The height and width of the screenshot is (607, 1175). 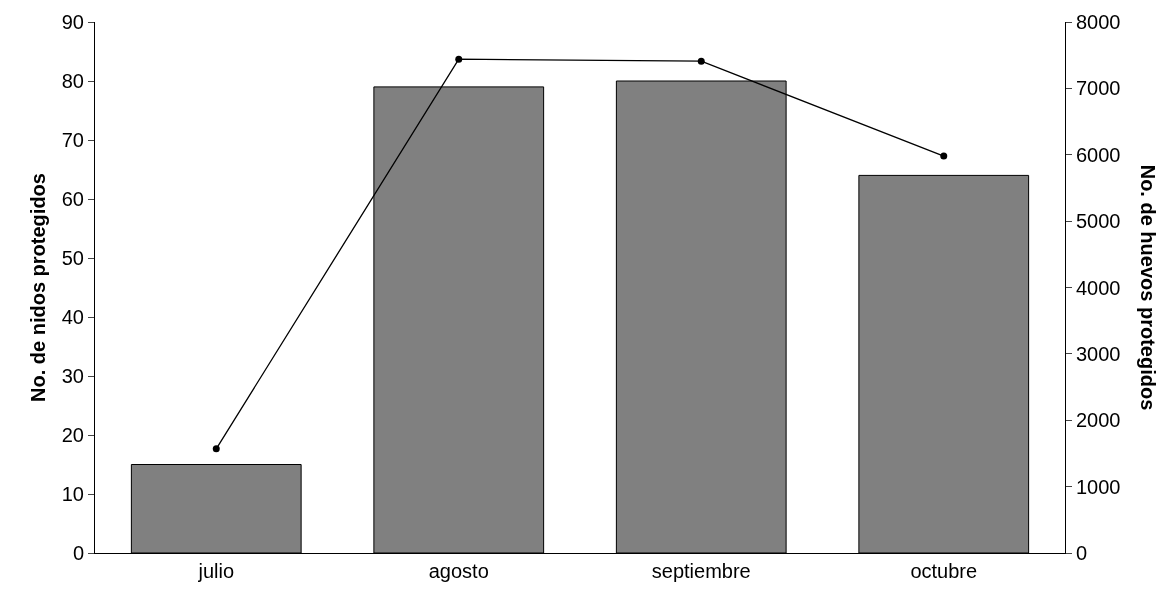 What do you see at coordinates (458, 571) in the screenshot?
I see `x-tick-label: agosto` at bounding box center [458, 571].